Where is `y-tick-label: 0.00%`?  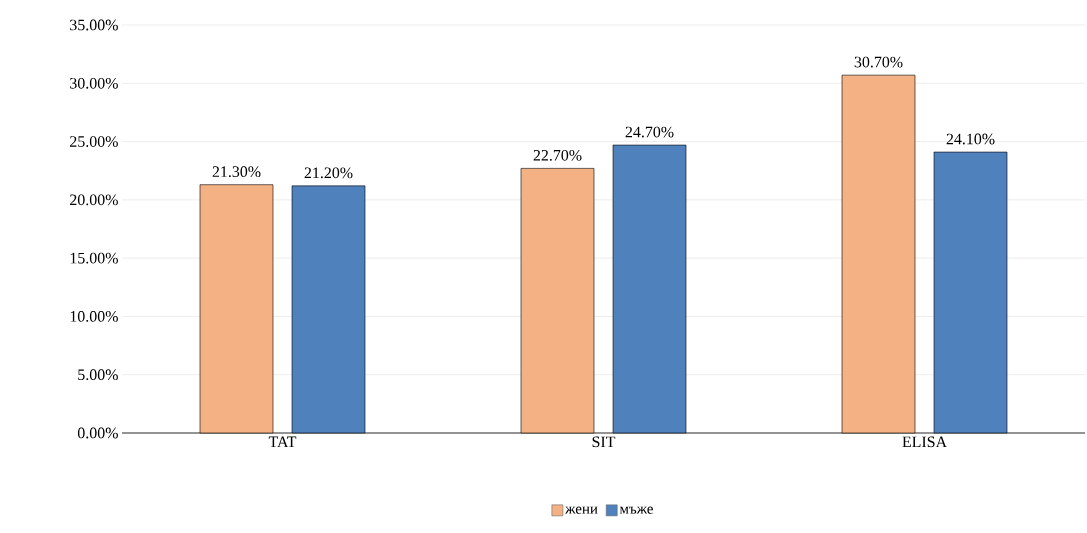 y-tick-label: 0.00% is located at coordinates (97, 433).